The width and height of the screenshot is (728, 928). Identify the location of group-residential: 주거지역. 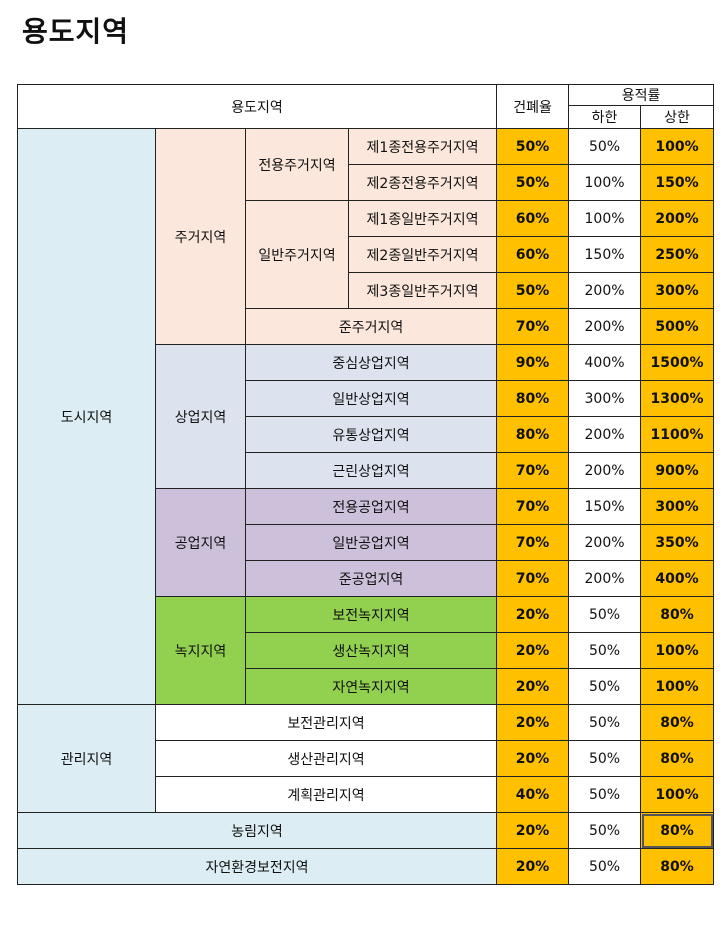
(200, 236).